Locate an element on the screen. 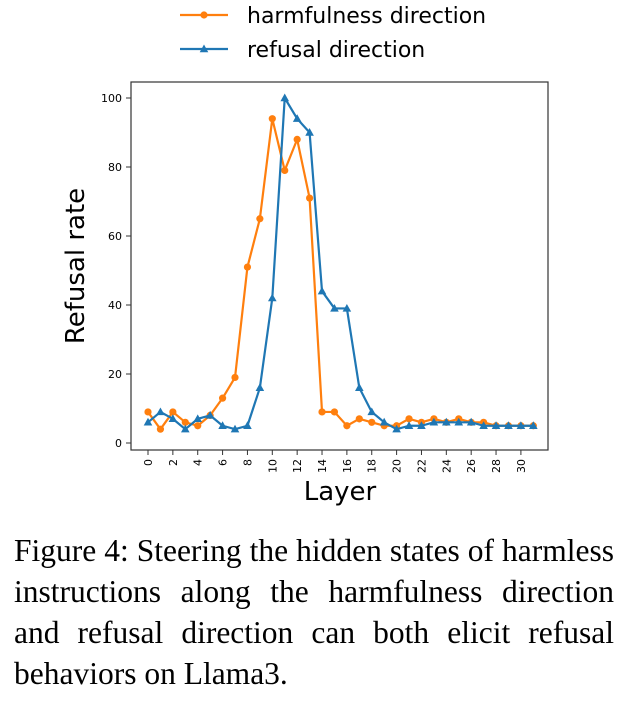 The width and height of the screenshot is (626, 711). refusal-legend-label: refusal direction is located at coordinates (336, 50).